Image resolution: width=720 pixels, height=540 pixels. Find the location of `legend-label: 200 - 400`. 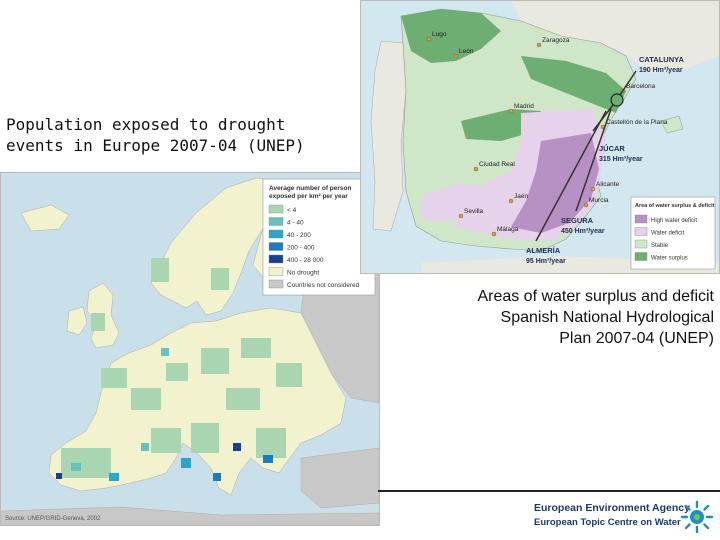

legend-label: 200 - 400 is located at coordinates (301, 248).